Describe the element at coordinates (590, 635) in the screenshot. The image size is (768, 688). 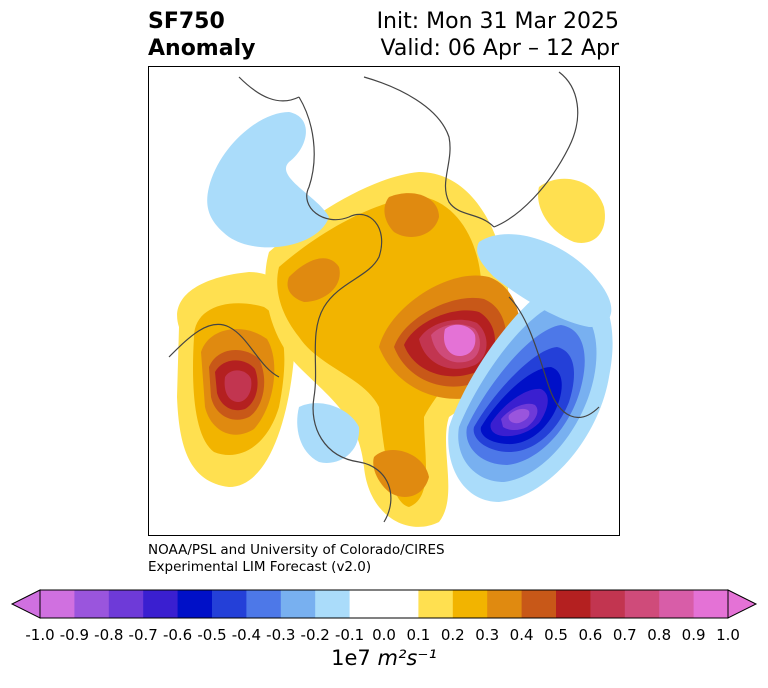
I see `colorbar-tick-label: 0.6` at that location.